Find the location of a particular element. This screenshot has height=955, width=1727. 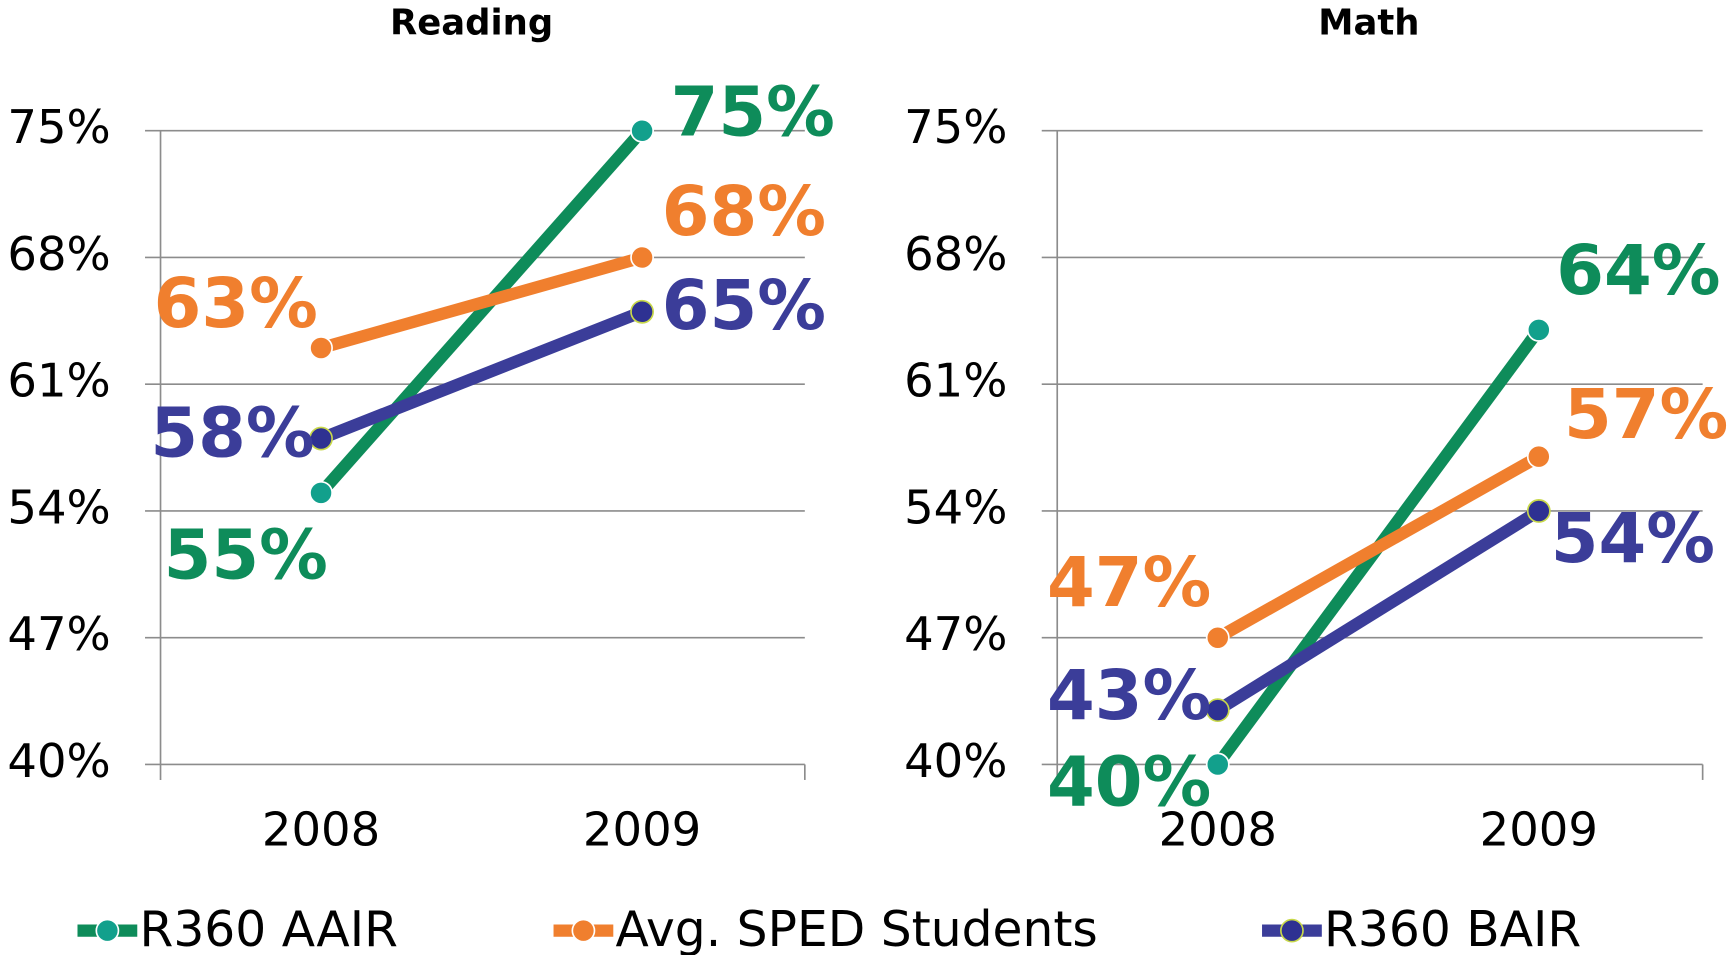

data-label: 57% is located at coordinates (1645, 415).